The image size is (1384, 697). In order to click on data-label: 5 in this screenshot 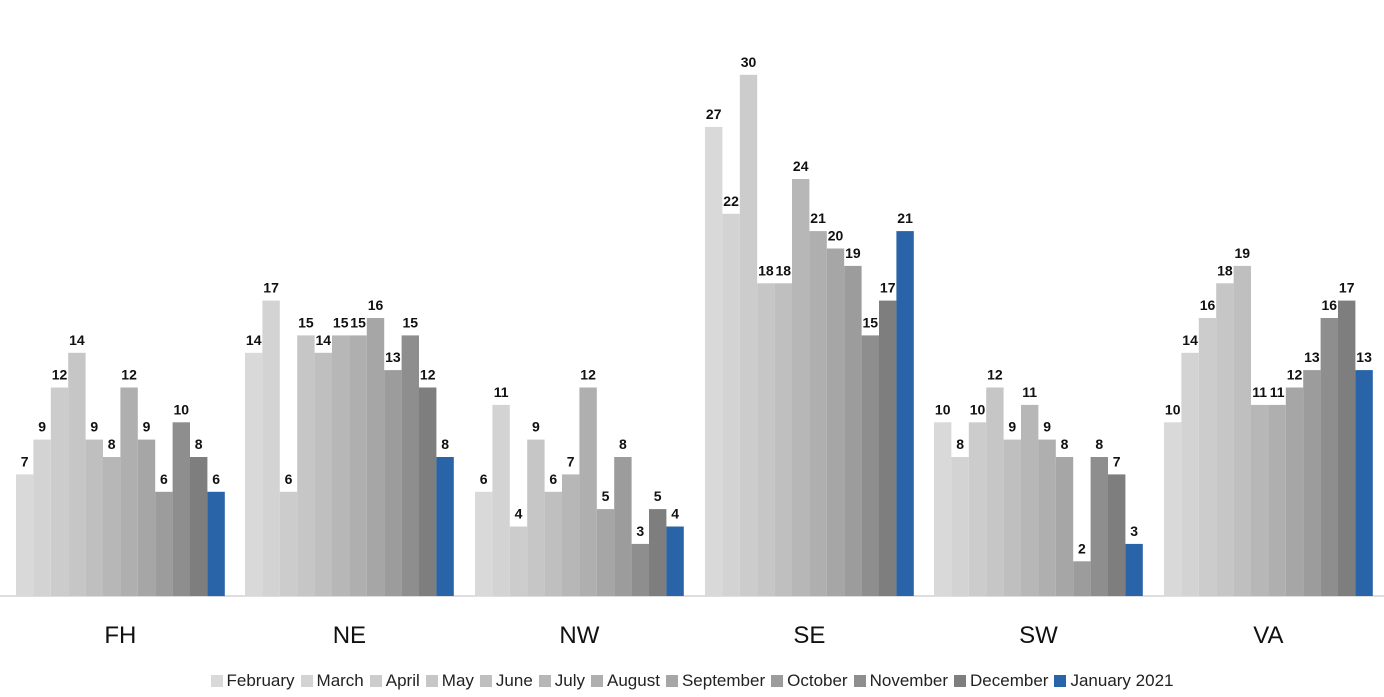, I will do `click(658, 496)`.